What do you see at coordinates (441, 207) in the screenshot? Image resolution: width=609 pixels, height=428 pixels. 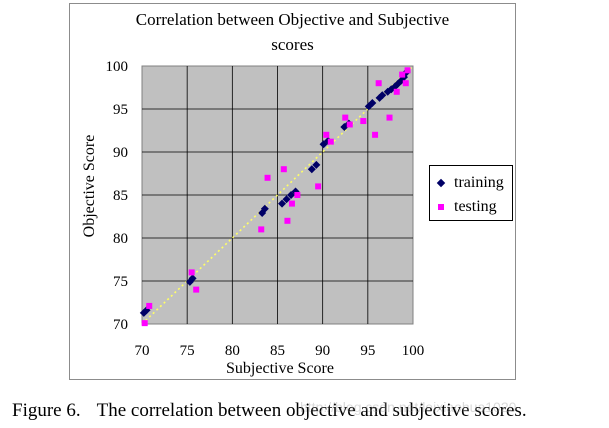 I see `square-marker-icon` at bounding box center [441, 207].